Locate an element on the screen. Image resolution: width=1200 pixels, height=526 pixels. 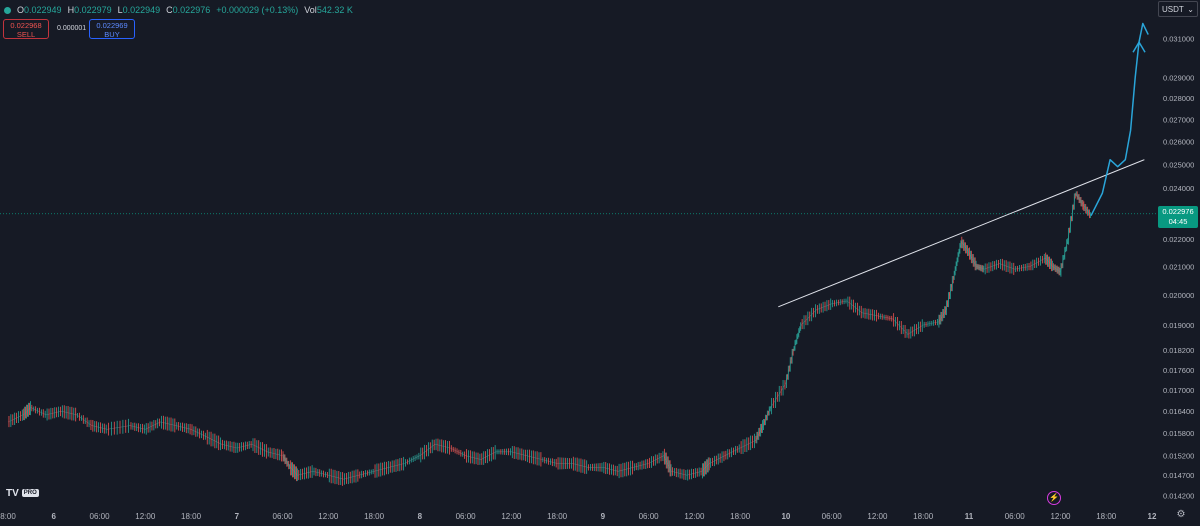
currency-select: USDT ⌄ is located at coordinates (1178, 9).